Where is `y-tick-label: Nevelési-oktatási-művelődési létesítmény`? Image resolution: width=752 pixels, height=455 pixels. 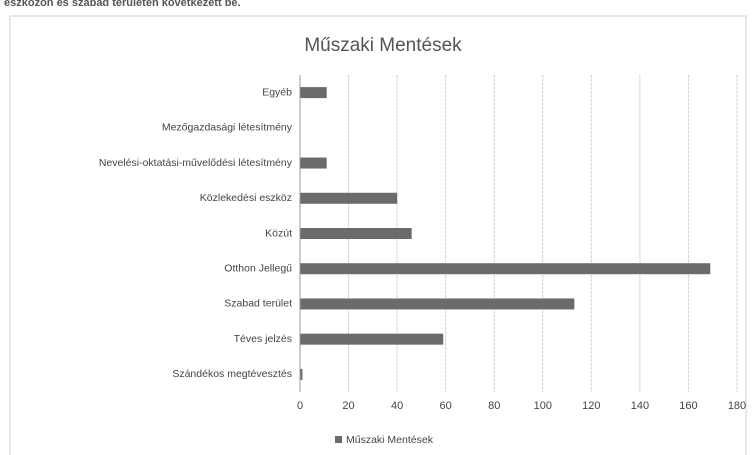 y-tick-label: Nevelési-oktatási-művelődési létesítmény is located at coordinates (196, 163).